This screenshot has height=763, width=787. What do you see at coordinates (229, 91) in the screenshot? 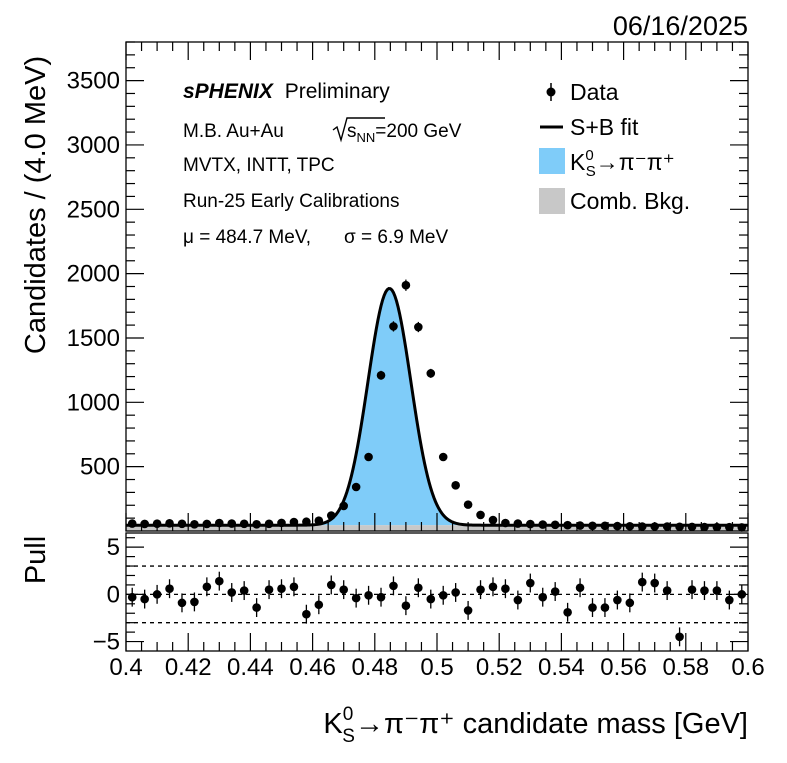
I see `experiment-name: sPHENIX` at bounding box center [229, 91].